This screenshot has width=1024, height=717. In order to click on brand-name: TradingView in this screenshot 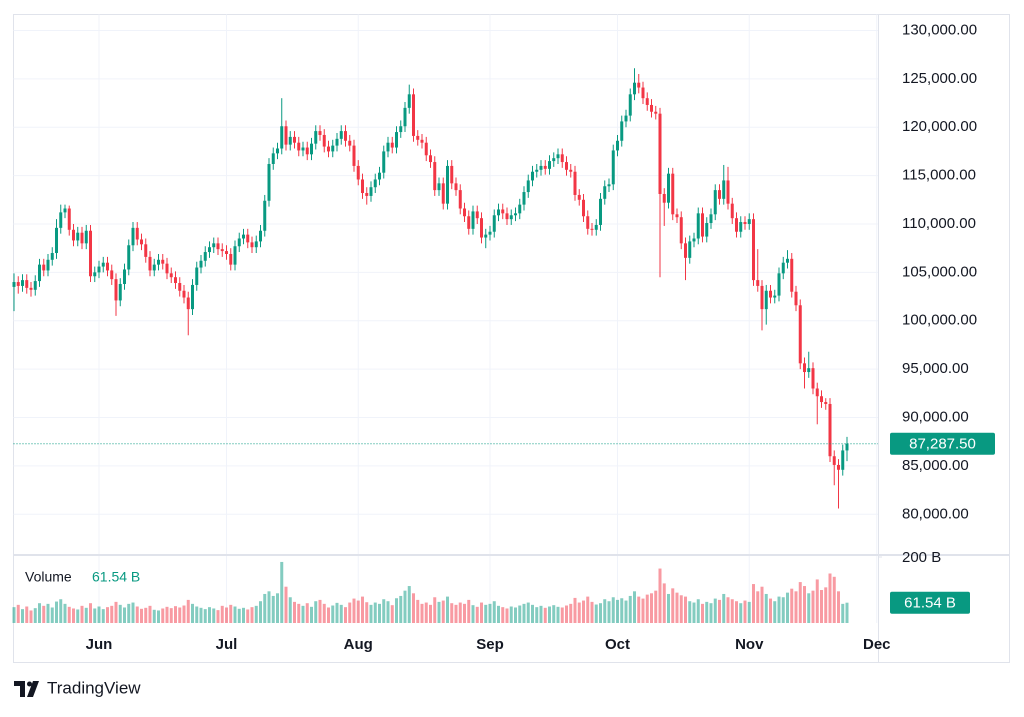, I will do `click(94, 687)`.